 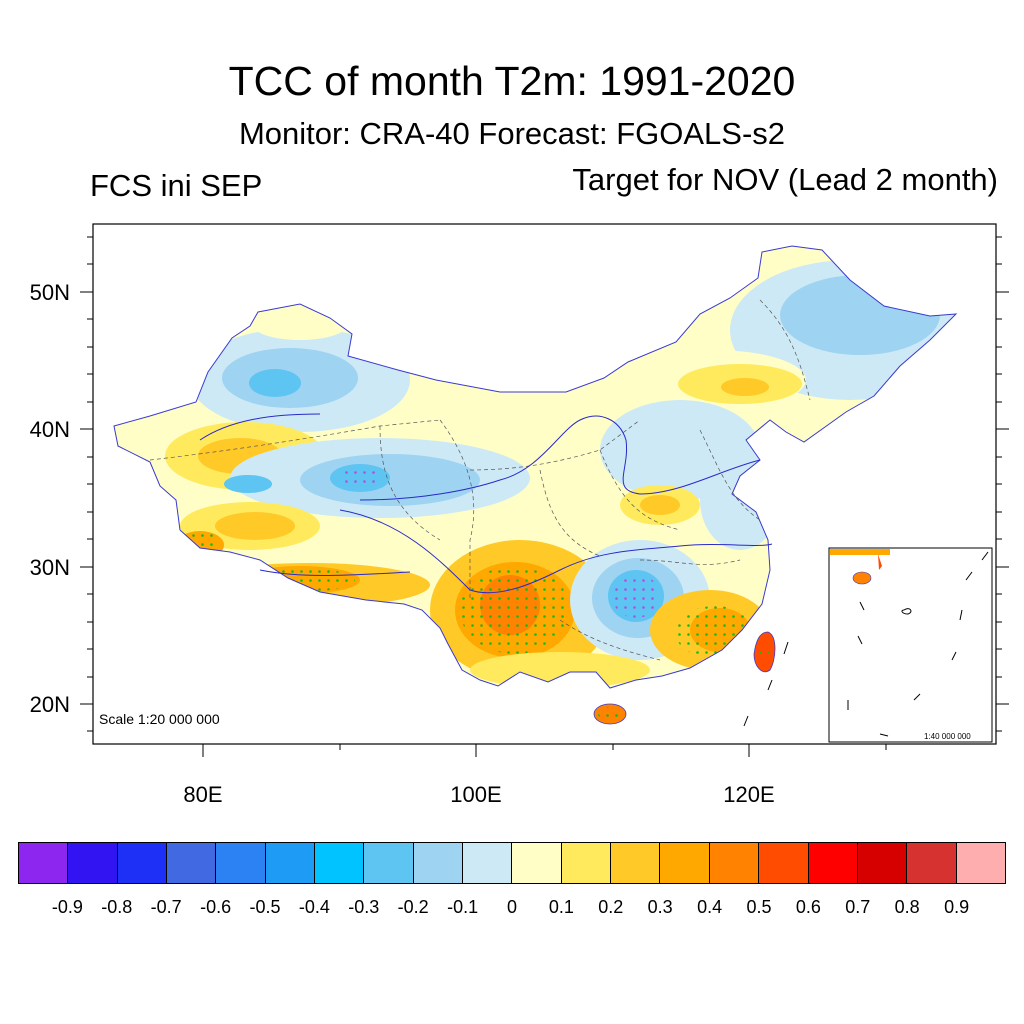 What do you see at coordinates (947, 736) in the screenshot?
I see `inset-scale-label: 1:40 000 000` at bounding box center [947, 736].